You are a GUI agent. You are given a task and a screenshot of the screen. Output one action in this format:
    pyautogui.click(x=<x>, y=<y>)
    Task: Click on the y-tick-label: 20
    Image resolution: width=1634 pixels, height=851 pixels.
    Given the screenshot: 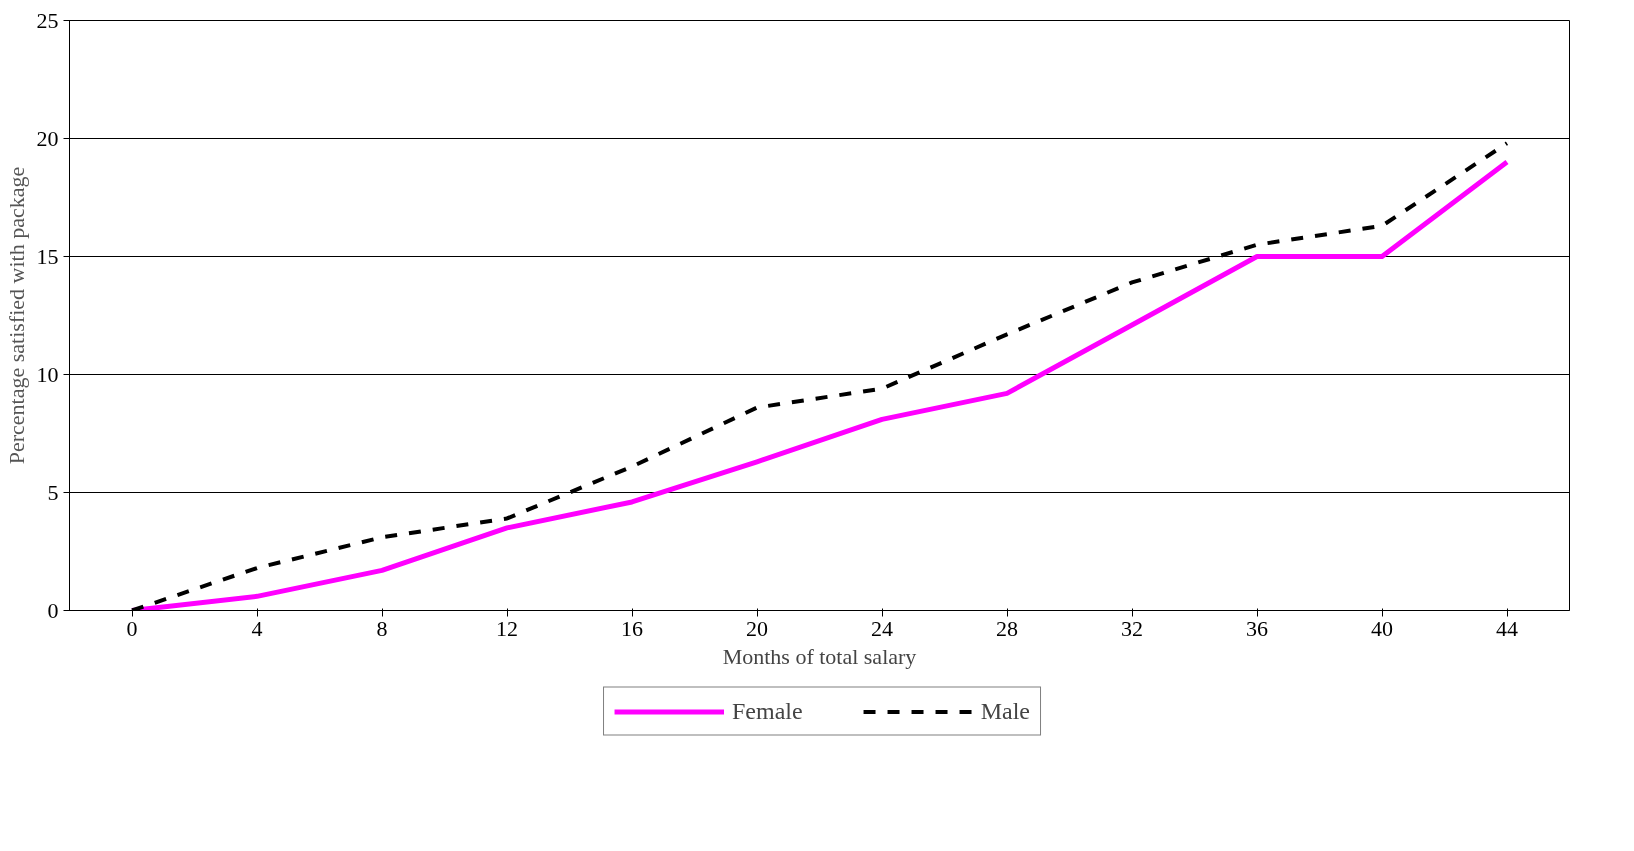 What is the action you would take?
    pyautogui.click(x=47, y=138)
    